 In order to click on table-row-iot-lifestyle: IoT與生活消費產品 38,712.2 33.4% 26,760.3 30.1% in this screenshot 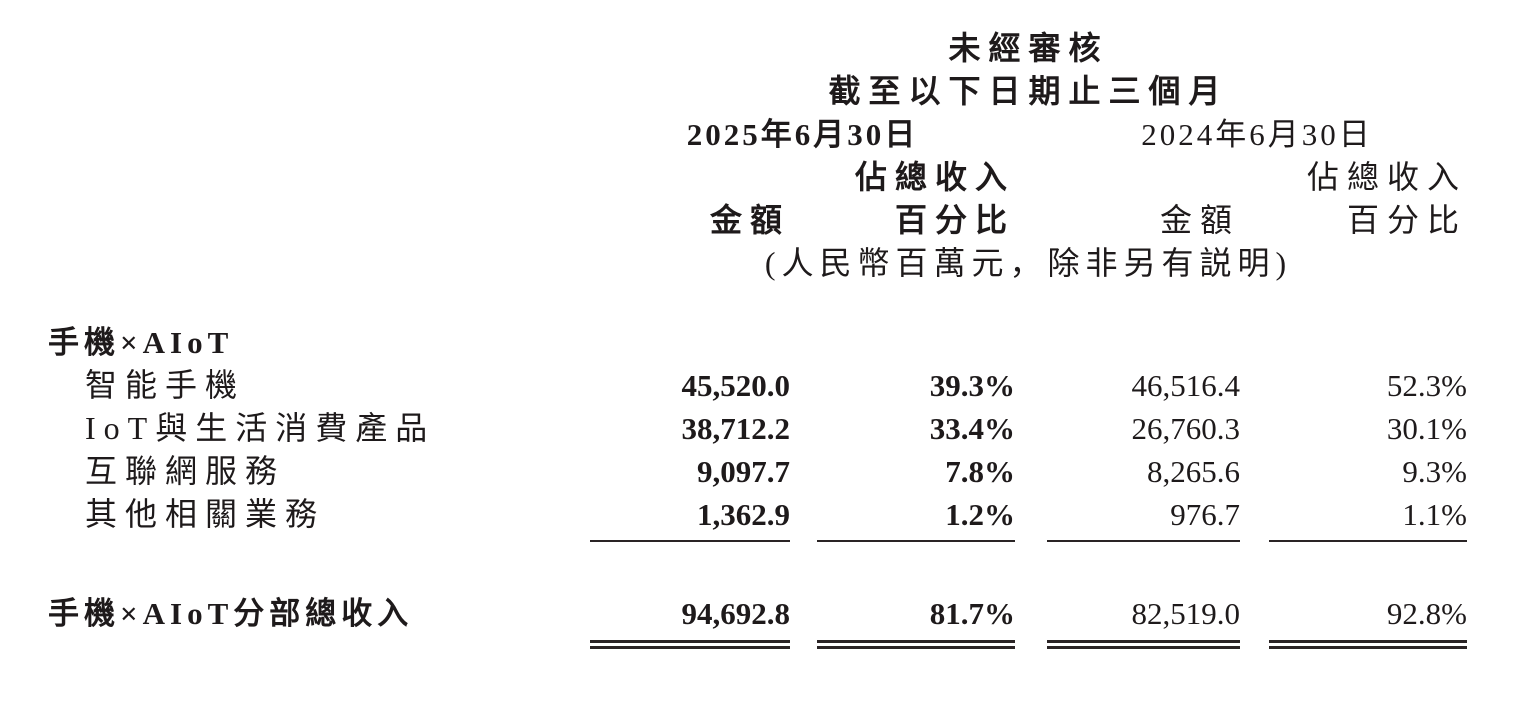, I will do `click(733, 428)`.